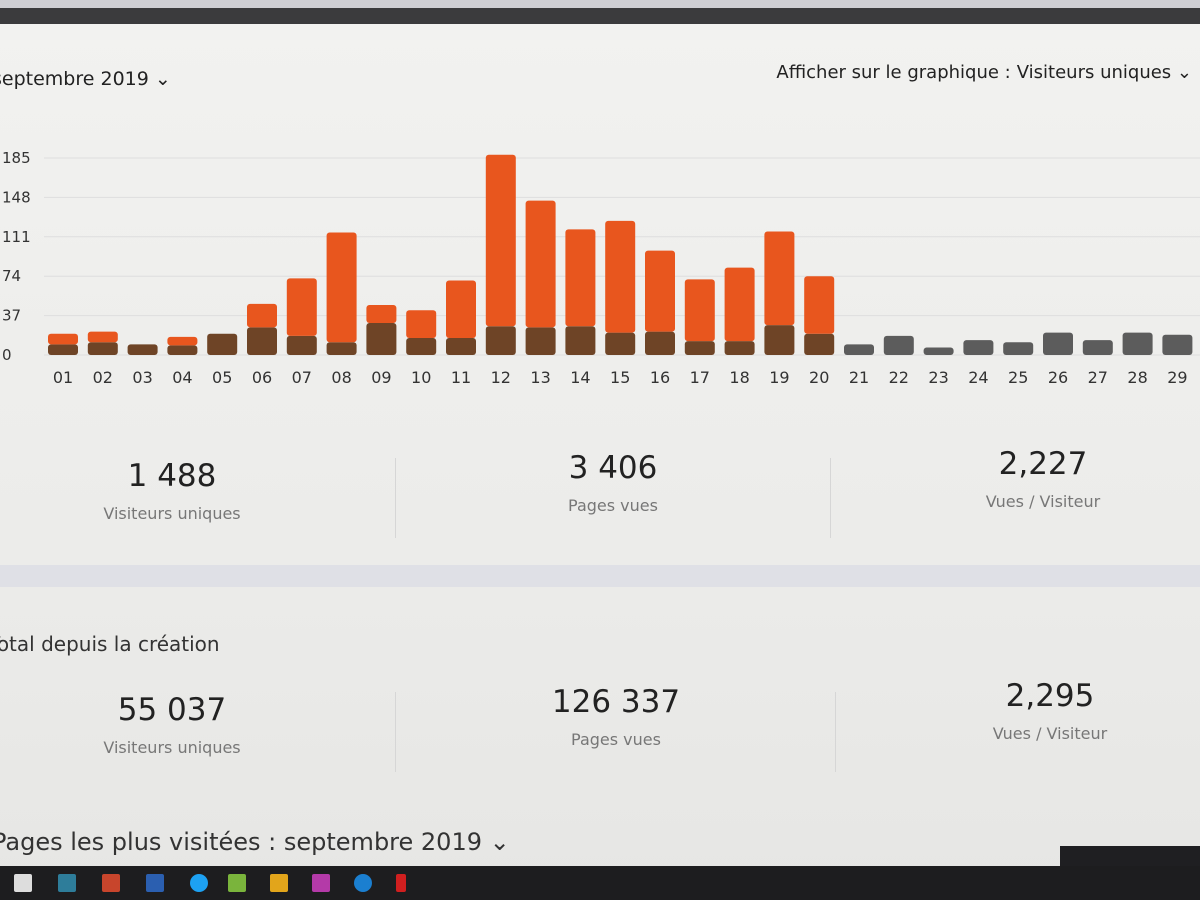  What do you see at coordinates (700, 377) in the screenshot?
I see `x-tick-label: 17` at bounding box center [700, 377].